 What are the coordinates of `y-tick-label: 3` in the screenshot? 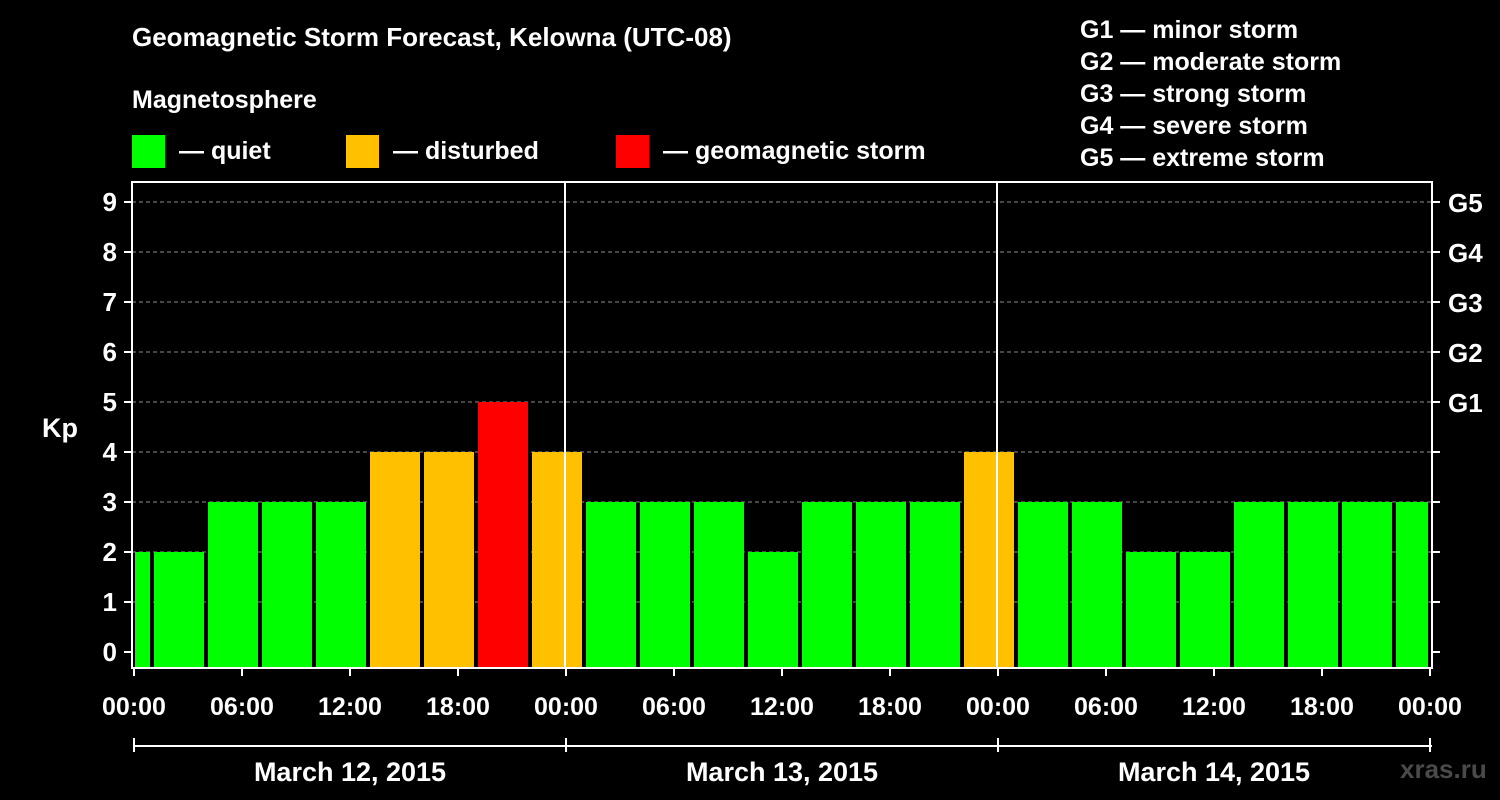 It's located at (110, 502).